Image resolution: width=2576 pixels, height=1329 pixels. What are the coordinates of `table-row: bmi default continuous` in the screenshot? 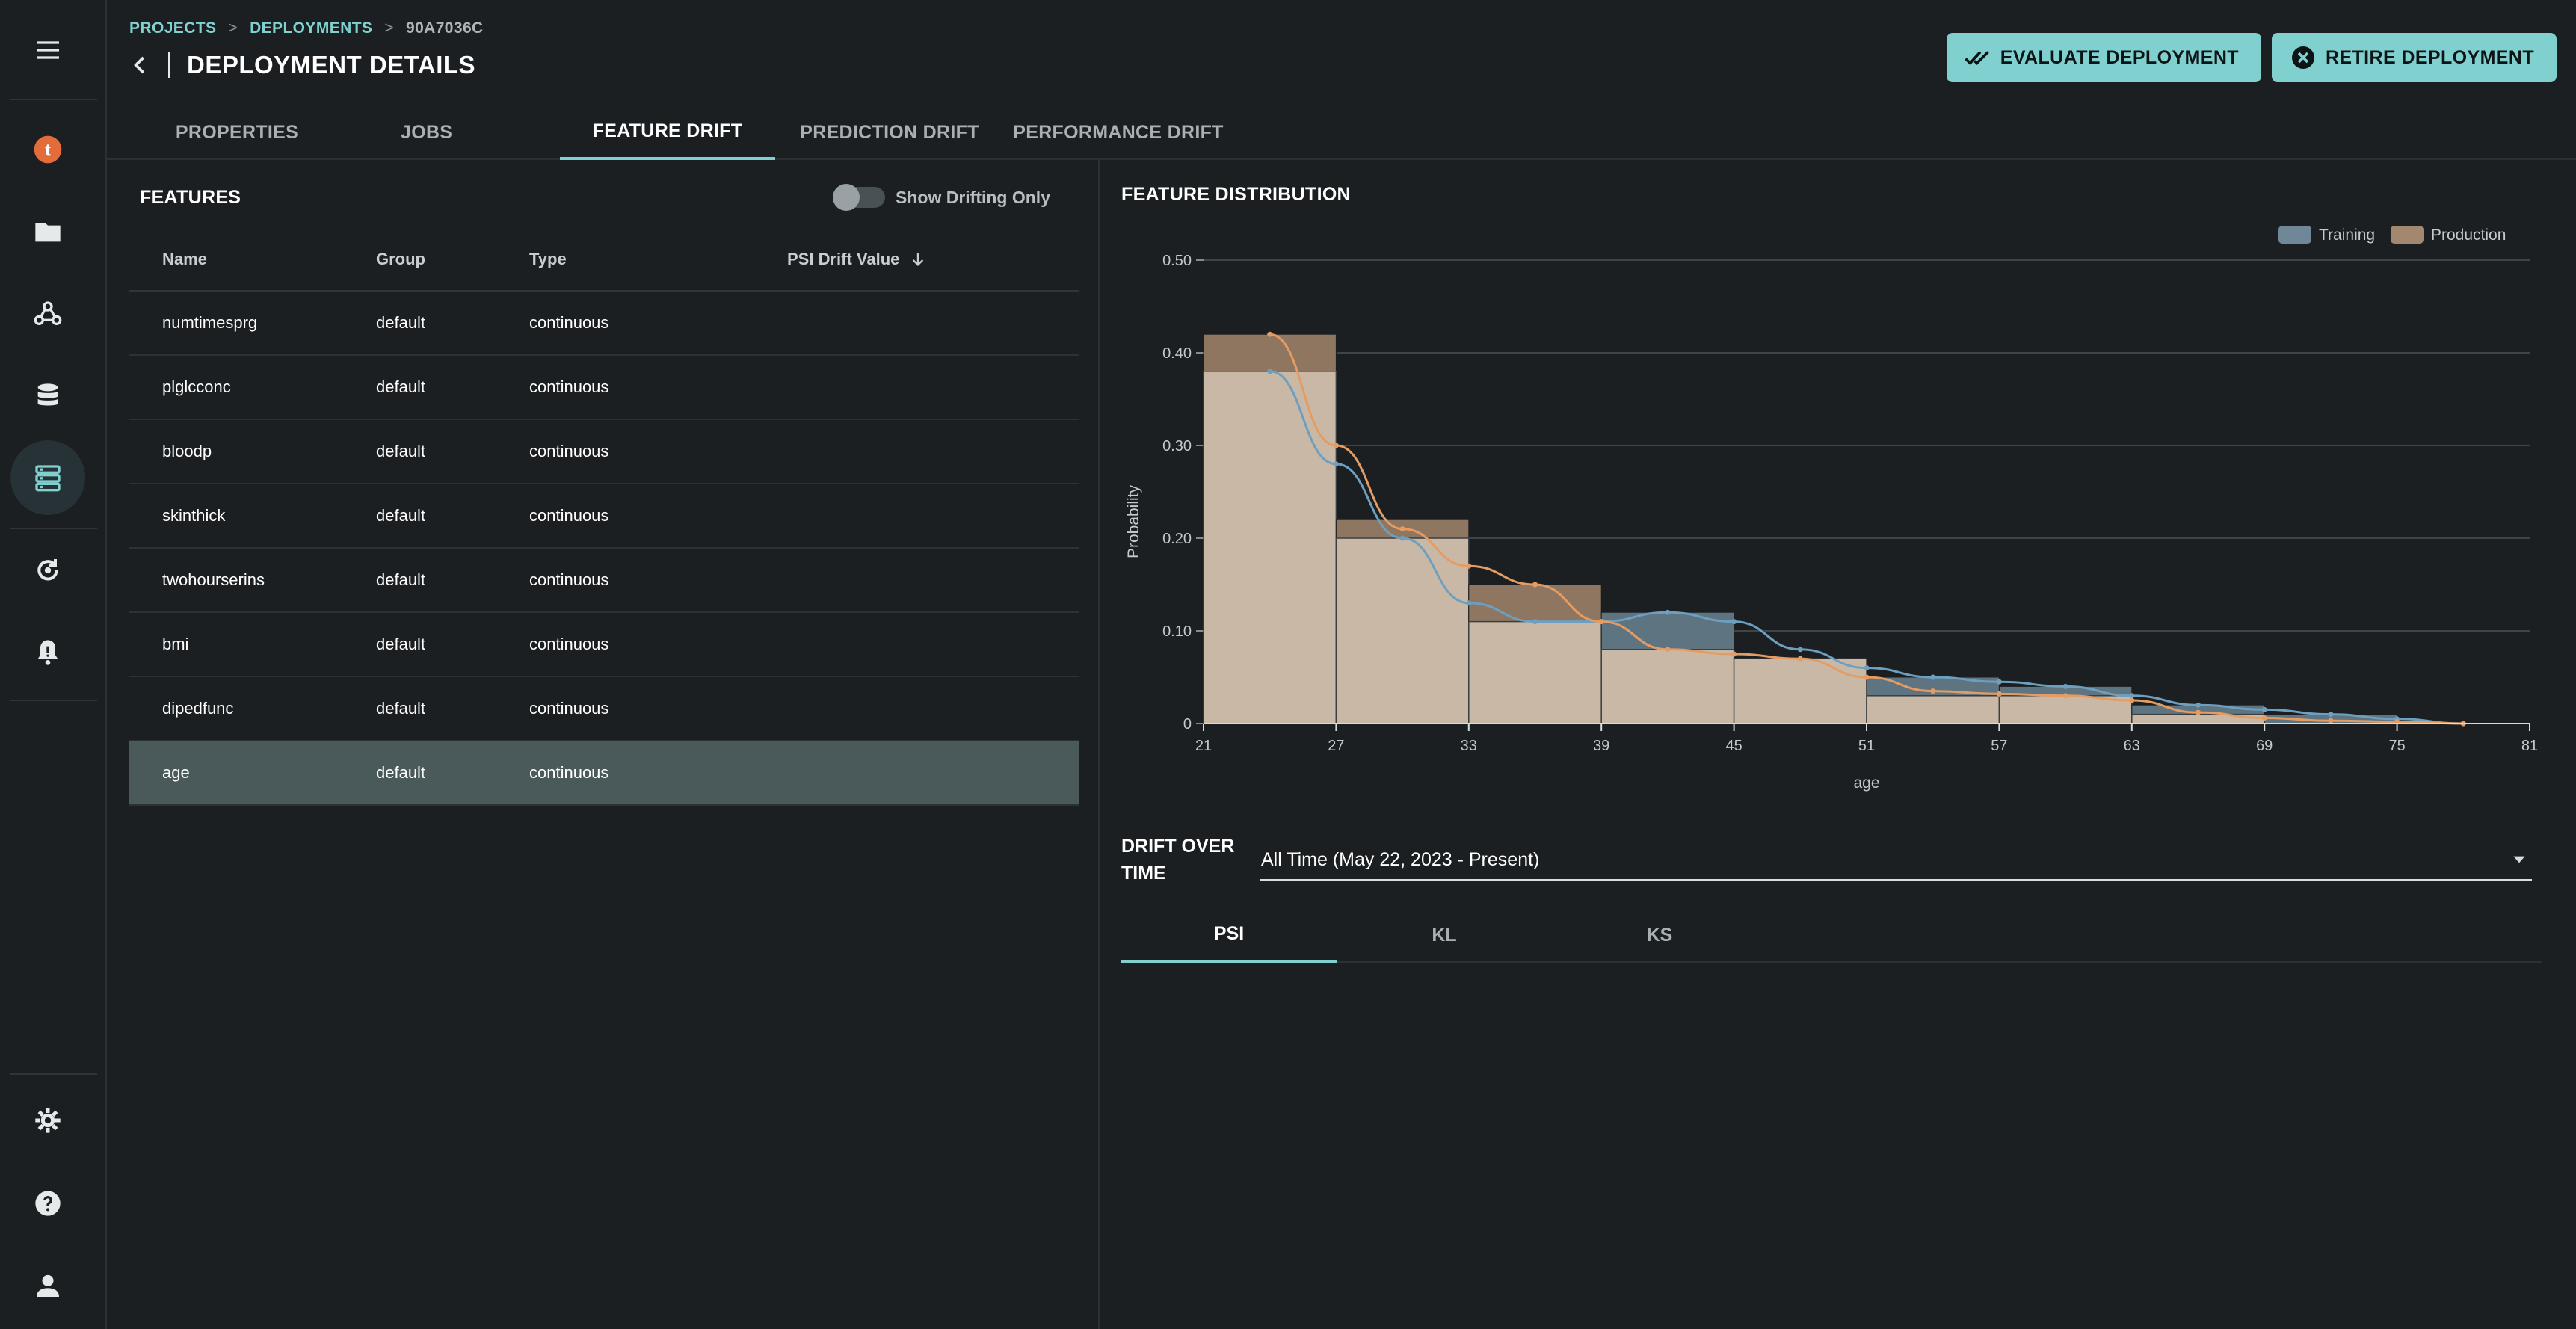 It's located at (604, 645).